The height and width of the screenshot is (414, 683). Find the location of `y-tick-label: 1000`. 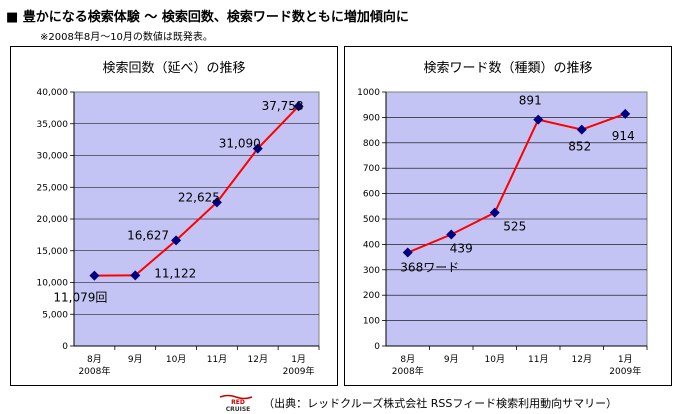

y-tick-label: 1000 is located at coordinates (368, 93).